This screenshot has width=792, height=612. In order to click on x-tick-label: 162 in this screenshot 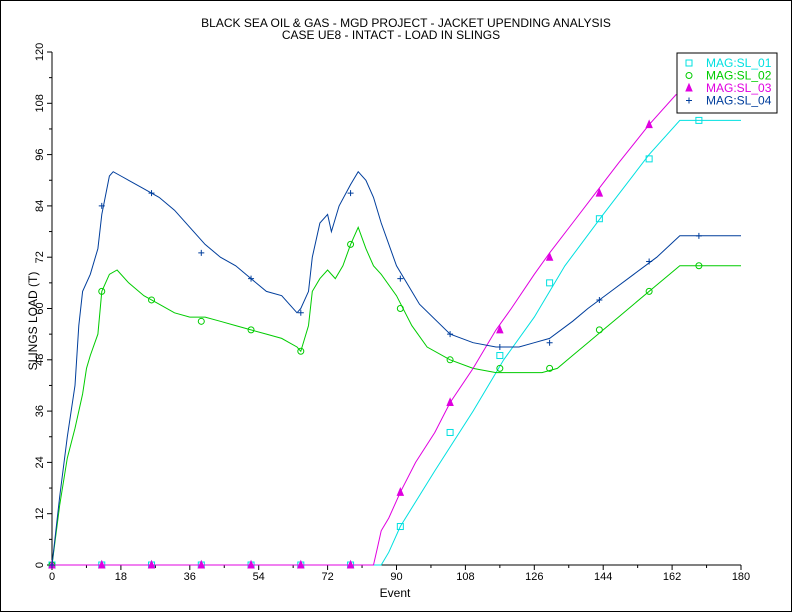, I will do `click(672, 577)`.